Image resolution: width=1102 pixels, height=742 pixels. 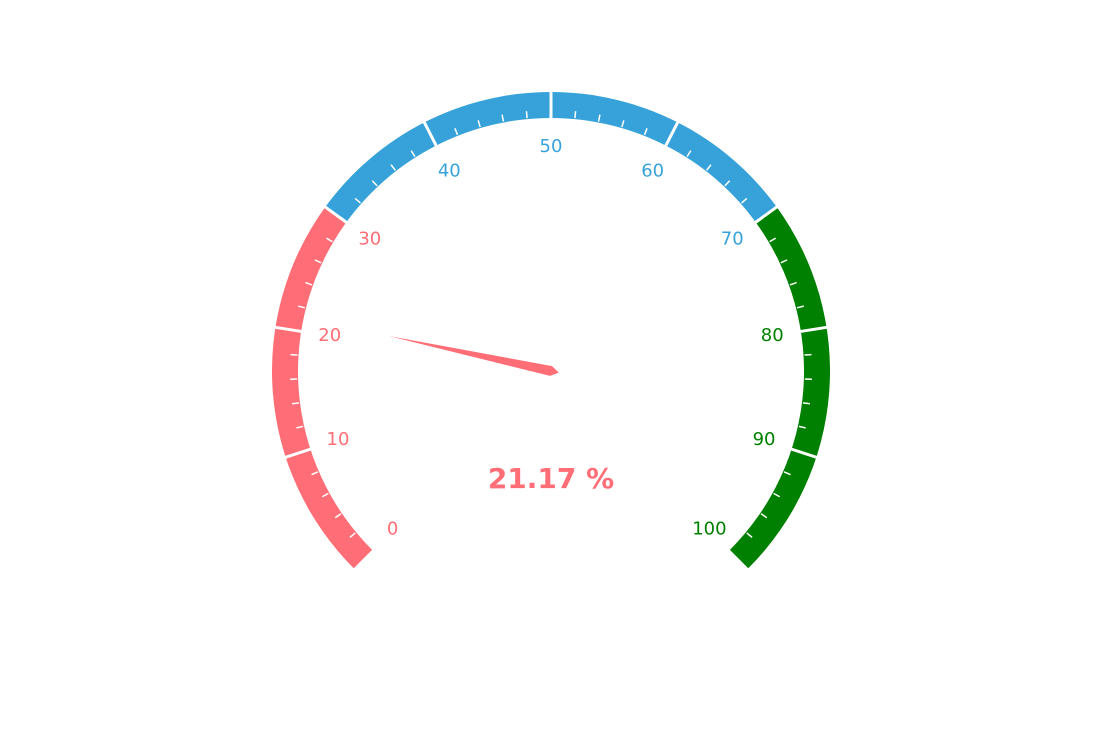 I want to click on gauge-tick-label: 40, so click(x=449, y=170).